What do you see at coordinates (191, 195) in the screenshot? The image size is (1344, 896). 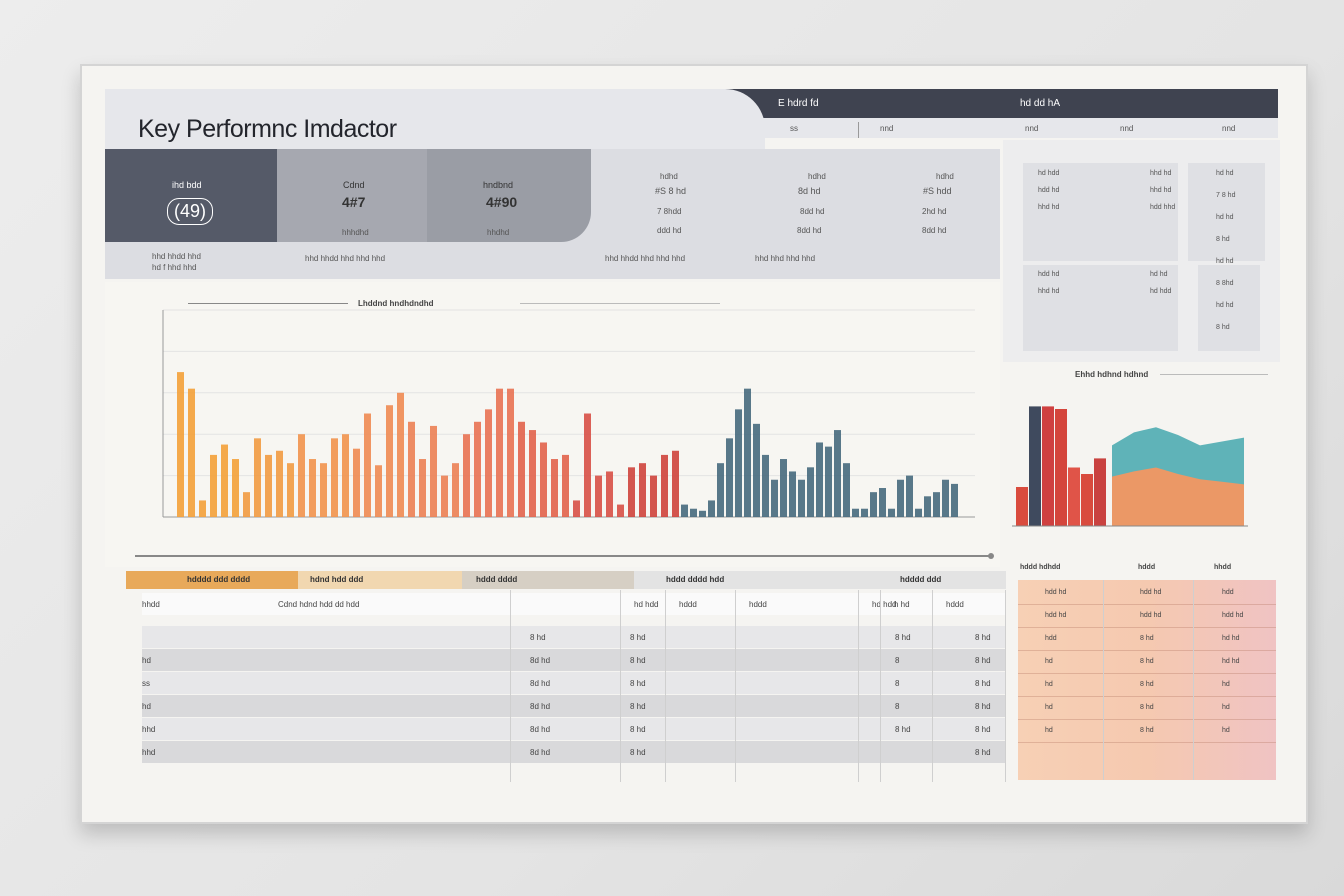 I see `kpi-card-primary` at bounding box center [191, 195].